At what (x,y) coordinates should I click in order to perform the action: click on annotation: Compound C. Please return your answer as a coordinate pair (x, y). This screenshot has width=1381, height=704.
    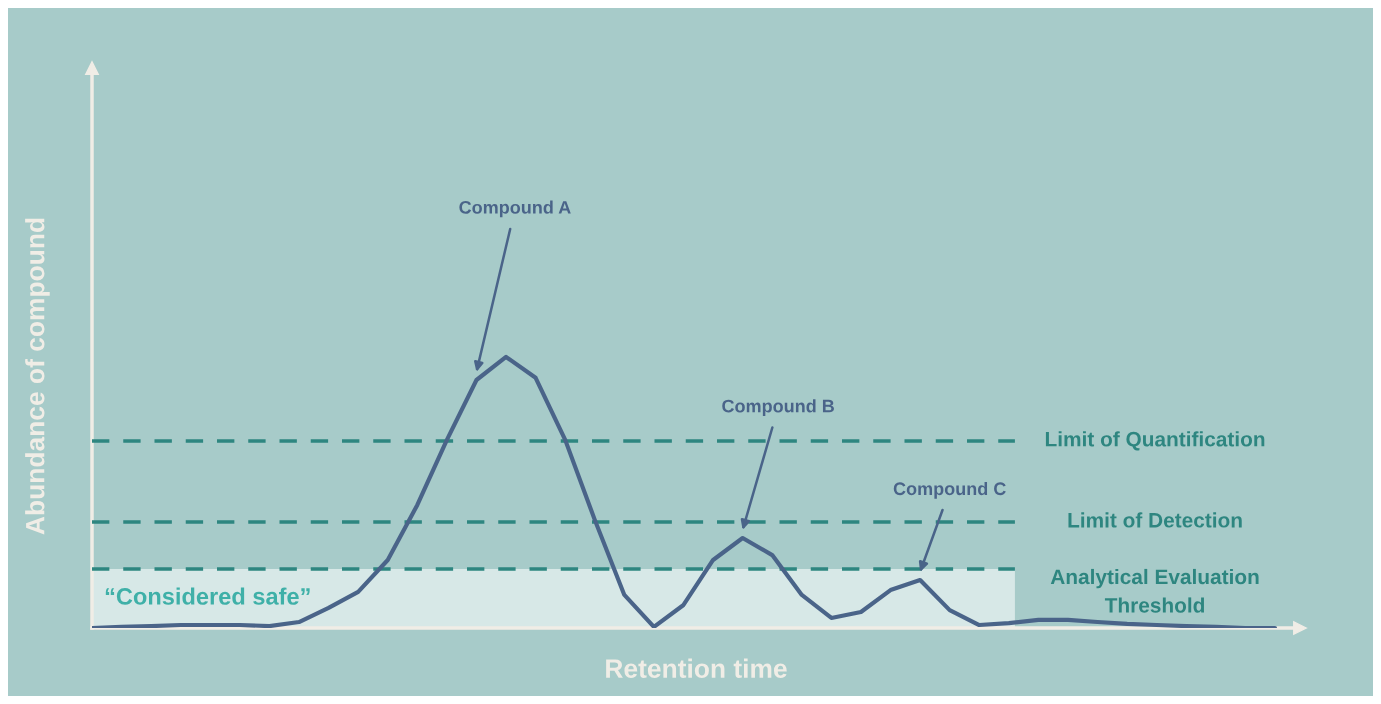
    Looking at the image, I should click on (949, 490).